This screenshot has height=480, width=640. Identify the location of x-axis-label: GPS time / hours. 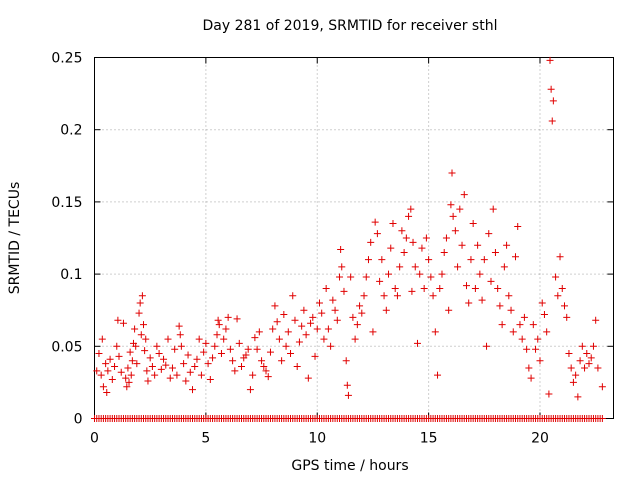
(349, 466).